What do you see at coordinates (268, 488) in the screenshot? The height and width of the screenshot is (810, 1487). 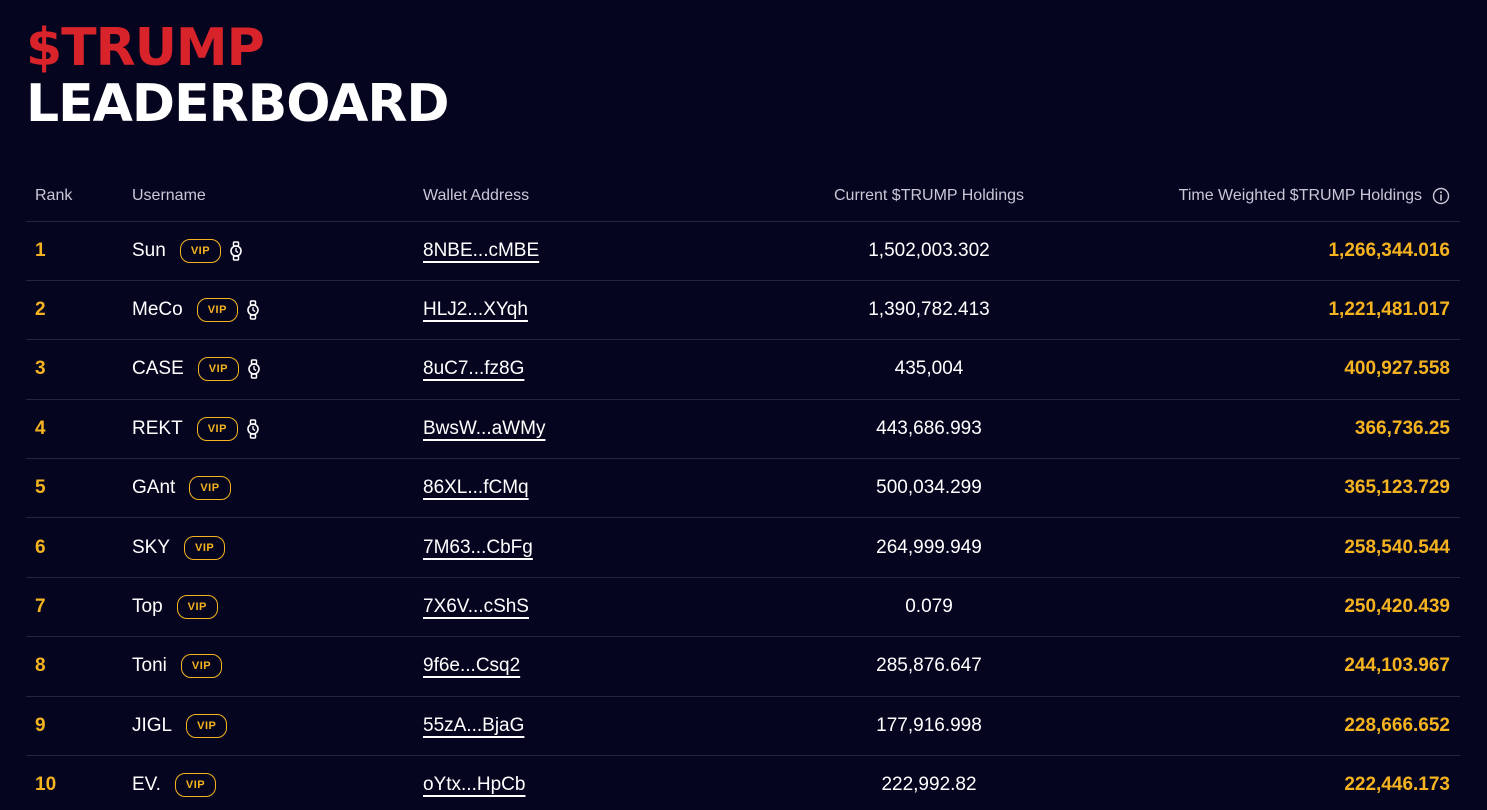 I see `username-cell: GAnt VIP` at bounding box center [268, 488].